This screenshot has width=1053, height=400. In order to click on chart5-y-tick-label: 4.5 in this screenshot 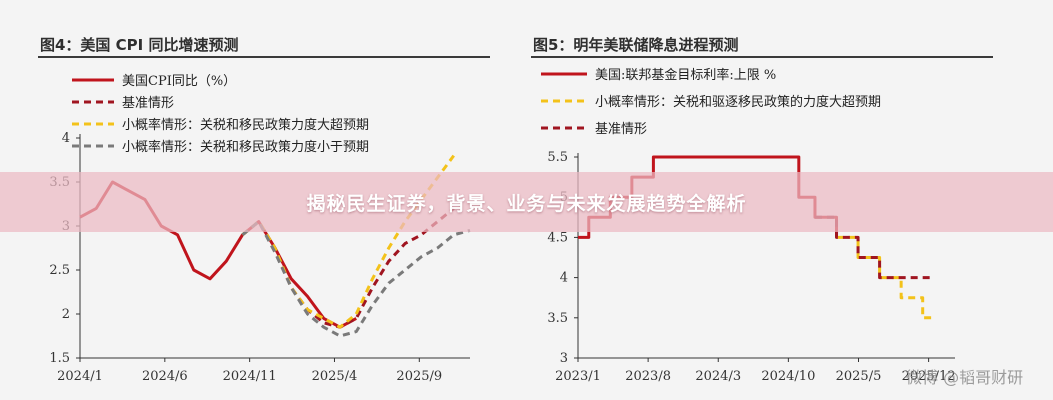, I will do `click(557, 237)`.